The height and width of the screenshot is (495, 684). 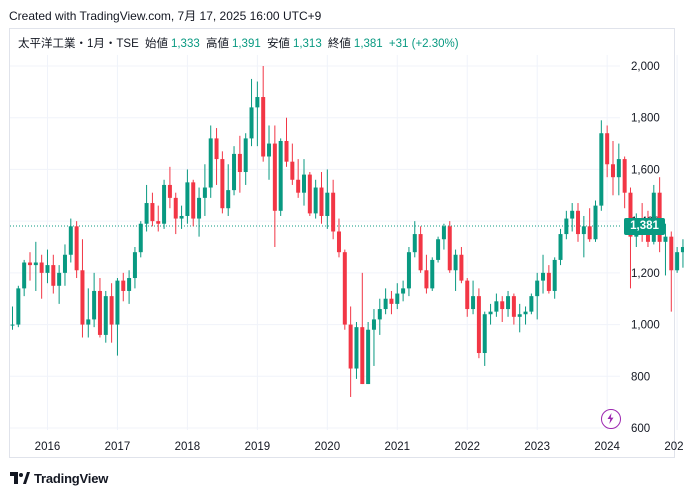 What do you see at coordinates (644, 226) in the screenshot?
I see `last-price-tag: 1,381` at bounding box center [644, 226].